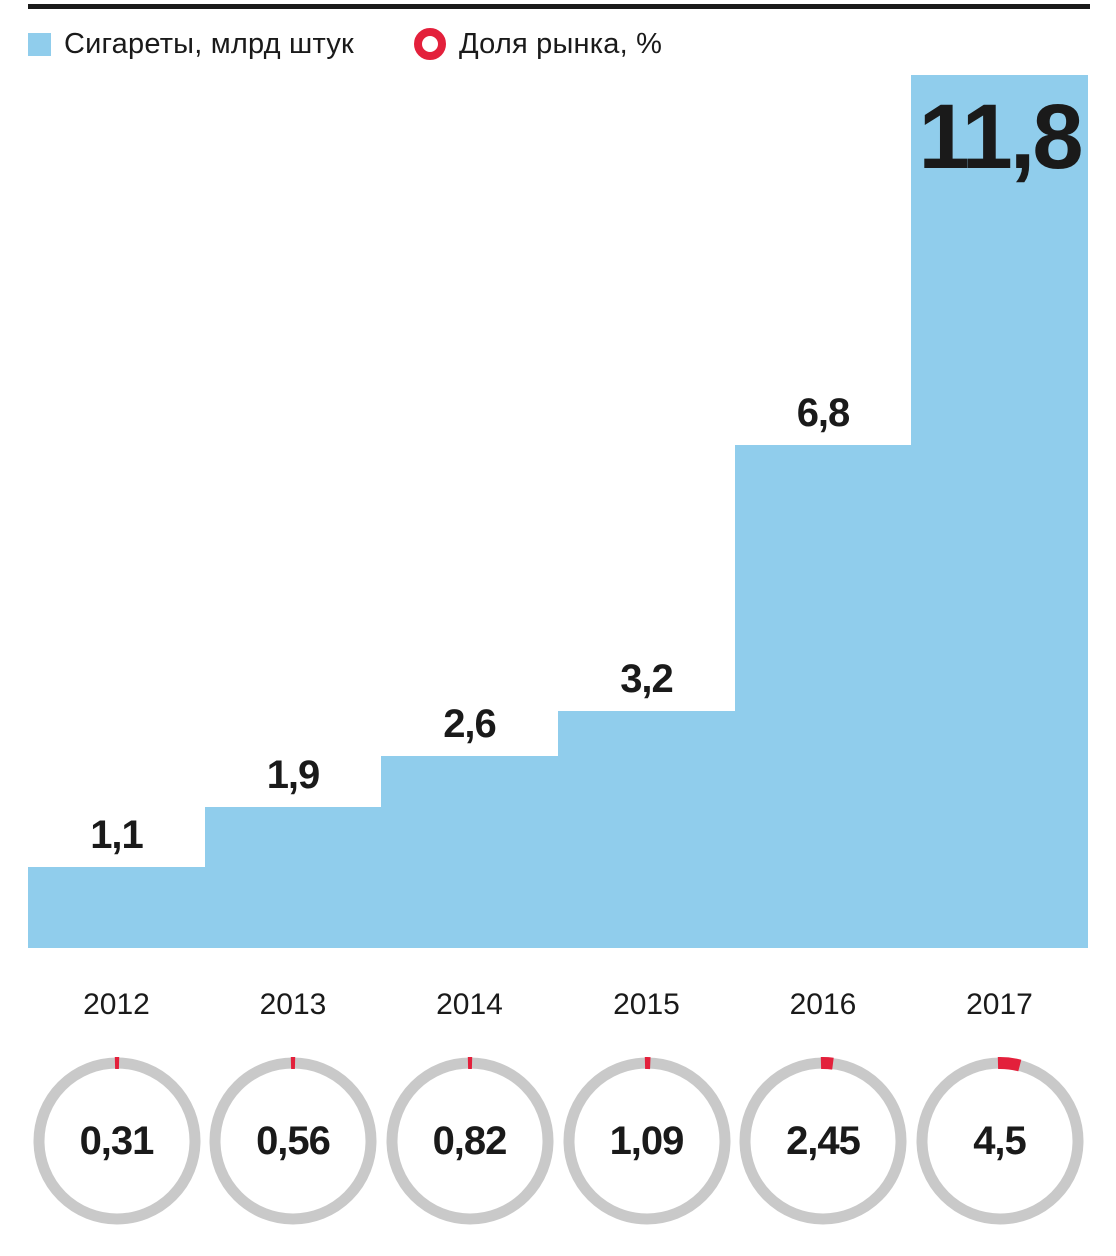  Describe the element at coordinates (823, 412) in the screenshot. I see `bar-value-label-2016: 6,8` at that location.